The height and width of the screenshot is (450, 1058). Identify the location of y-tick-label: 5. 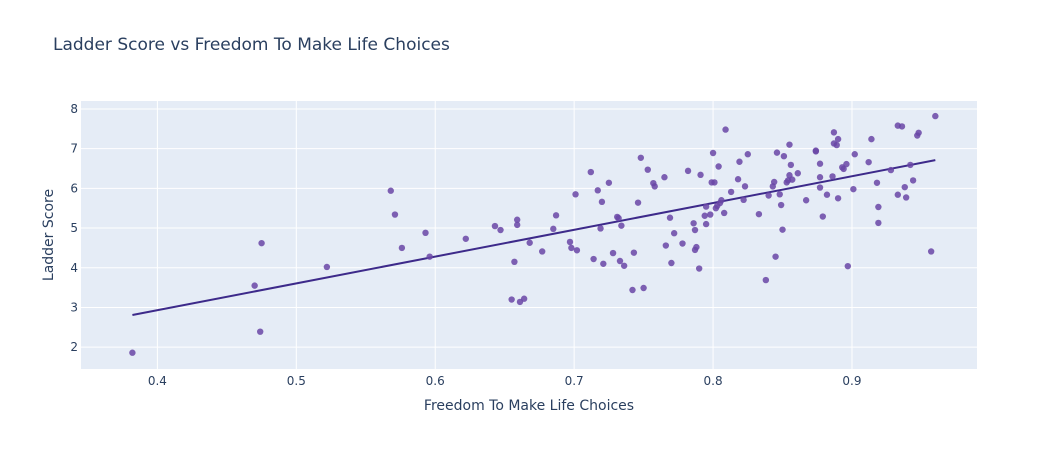
(74, 228).